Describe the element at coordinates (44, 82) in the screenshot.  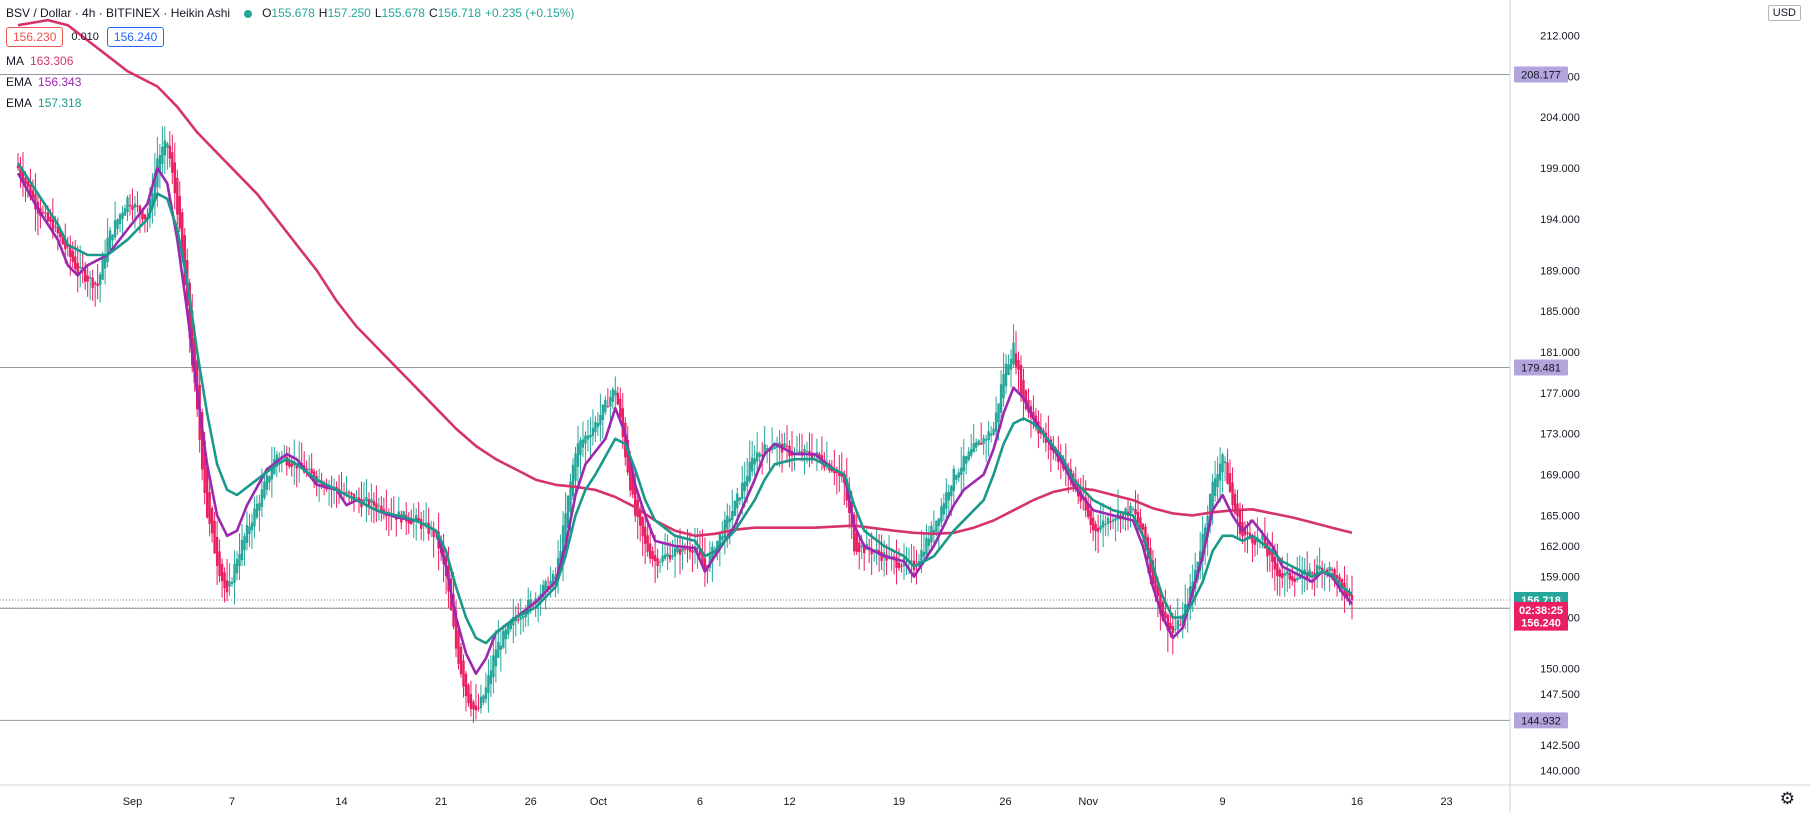
I see `indicator-ema-fast: EMA 156.343` at that location.